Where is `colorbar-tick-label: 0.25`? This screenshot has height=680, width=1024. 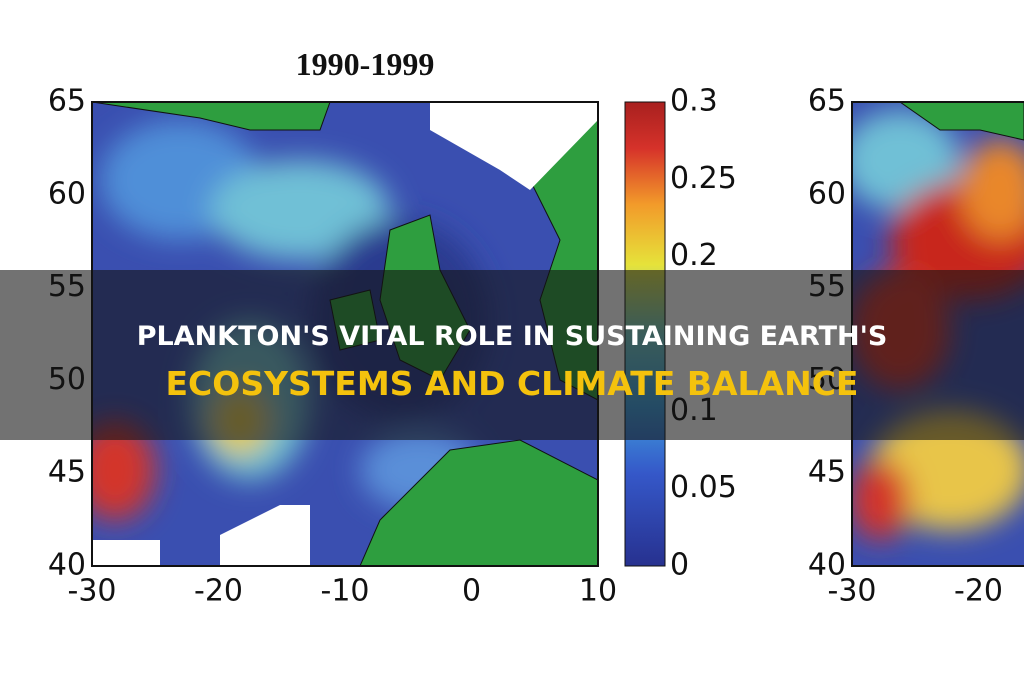 colorbar-tick-label: 0.25 is located at coordinates (703, 178).